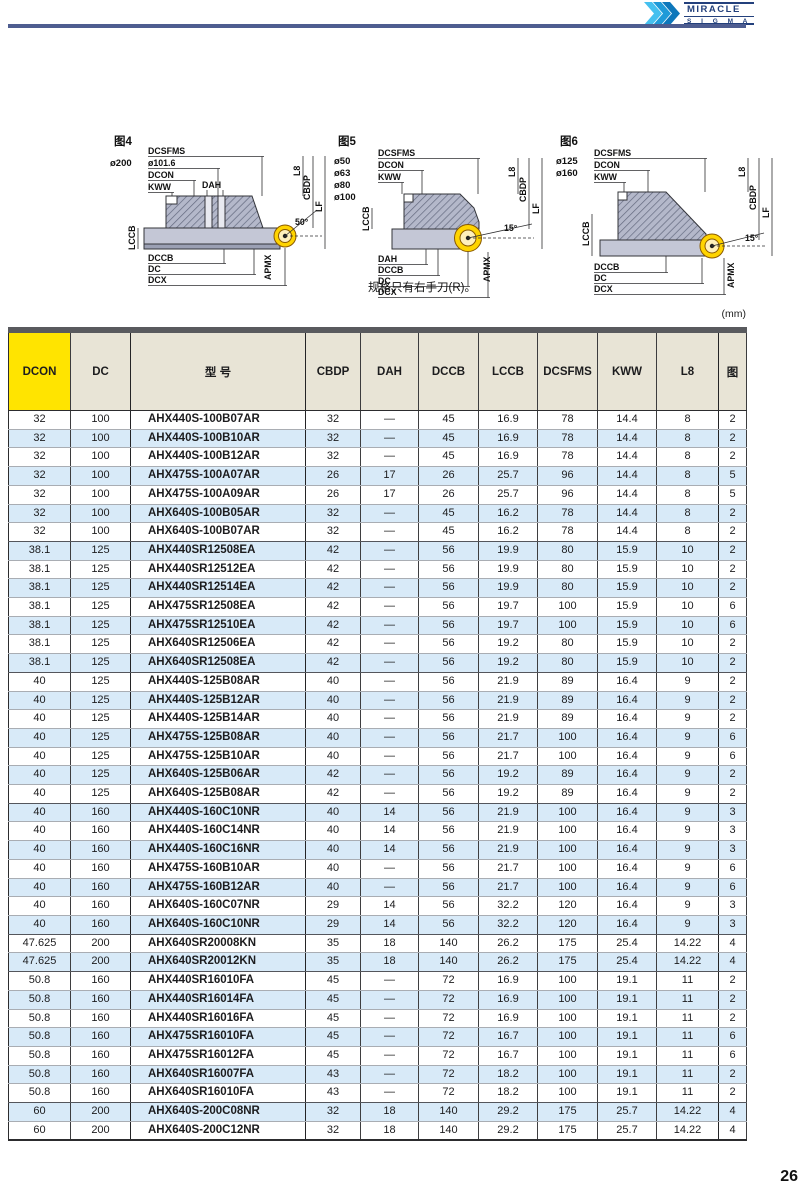  What do you see at coordinates (753, 197) in the screenshot?
I see `dim-label: CBDP` at bounding box center [753, 197].